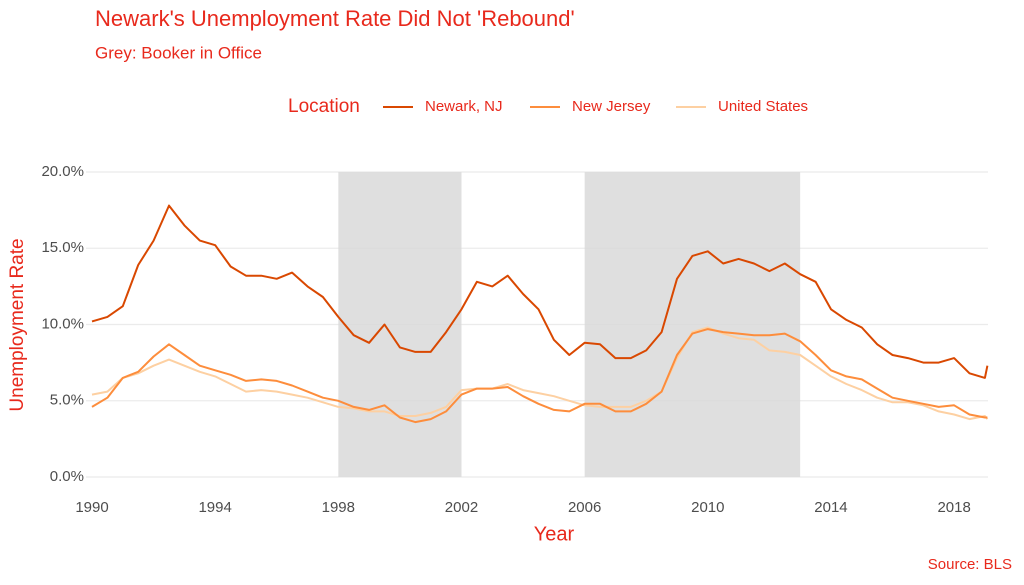 The width and height of the screenshot is (1024, 585). What do you see at coordinates (91, 507) in the screenshot?
I see `x-tick-label: 1990` at bounding box center [91, 507].